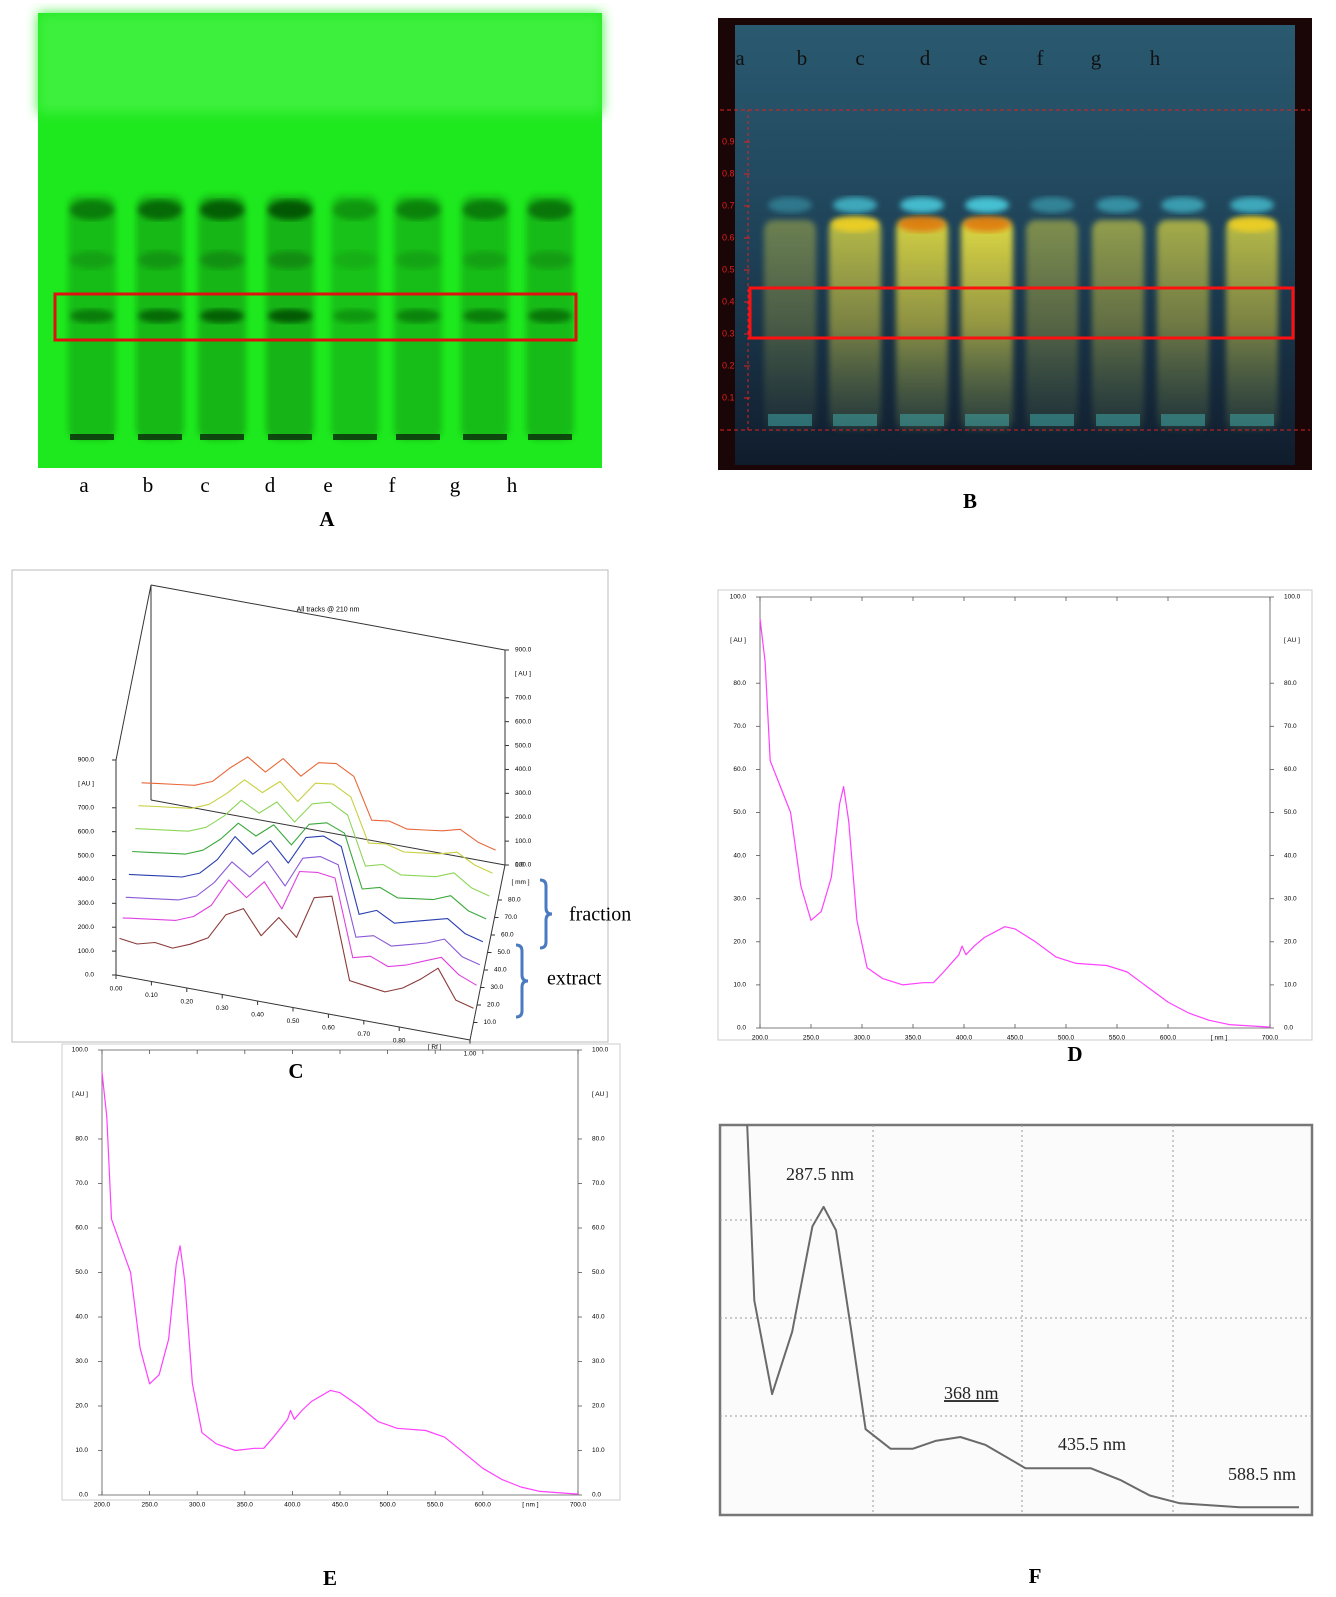 The image size is (1336, 1597). Describe the element at coordinates (1290, 726) in the screenshot. I see `y2-tick-label: 70.0` at that location.